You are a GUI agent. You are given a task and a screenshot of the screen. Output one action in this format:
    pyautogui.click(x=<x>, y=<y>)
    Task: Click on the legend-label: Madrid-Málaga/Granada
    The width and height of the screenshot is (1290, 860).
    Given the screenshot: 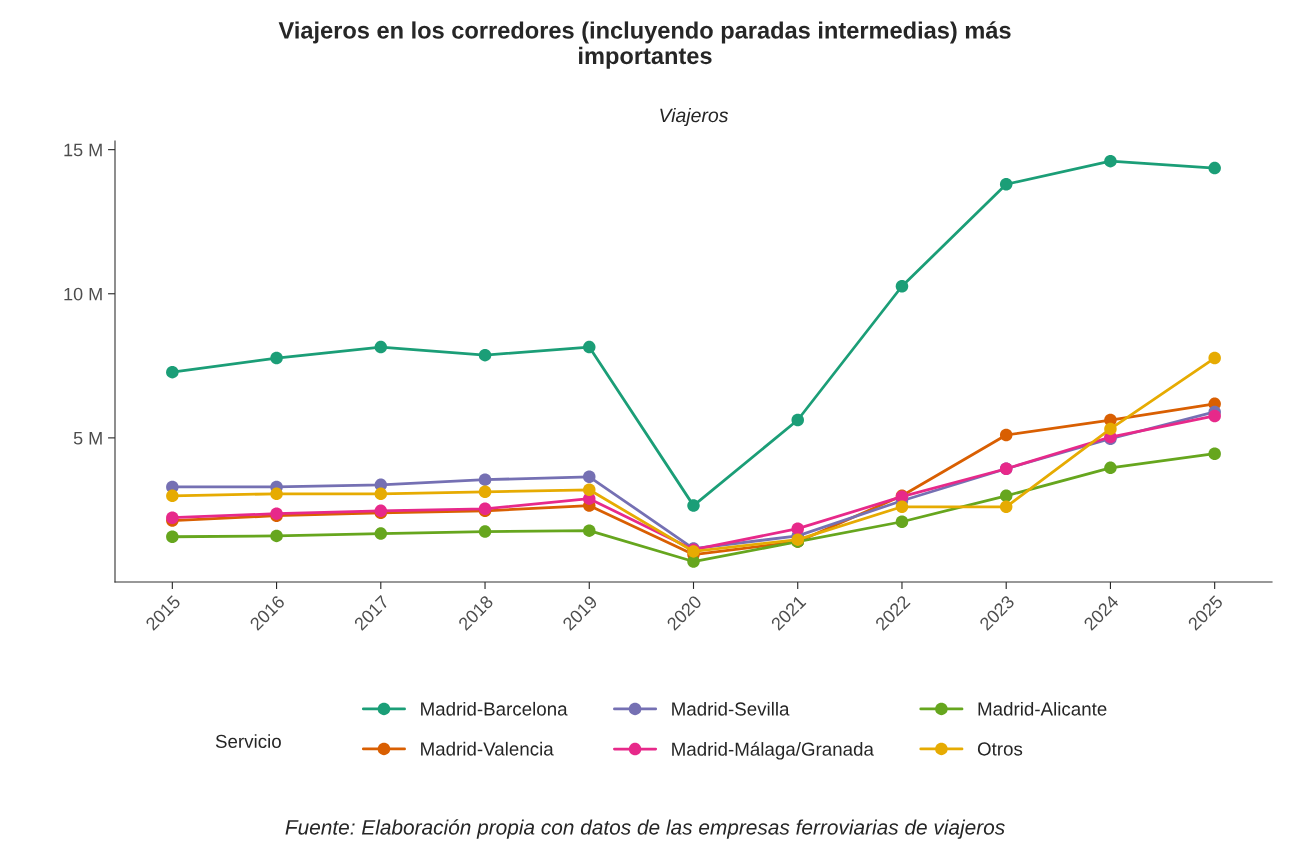 What is the action you would take?
    pyautogui.click(x=773, y=750)
    